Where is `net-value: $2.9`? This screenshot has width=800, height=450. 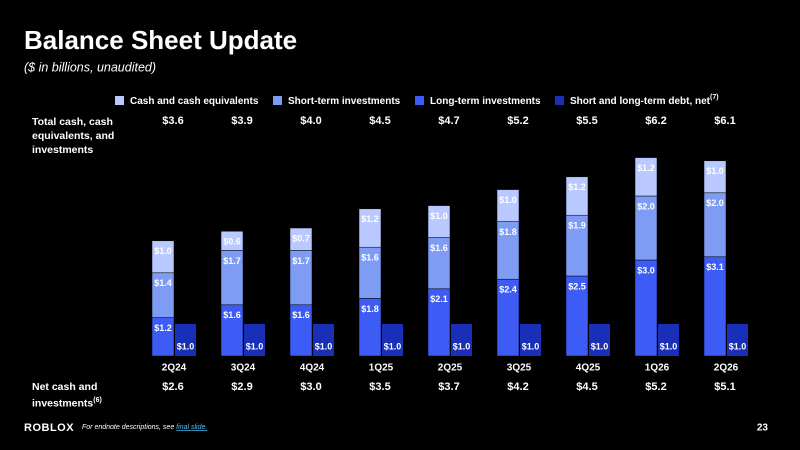 net-value: $2.9 is located at coordinates (241, 387).